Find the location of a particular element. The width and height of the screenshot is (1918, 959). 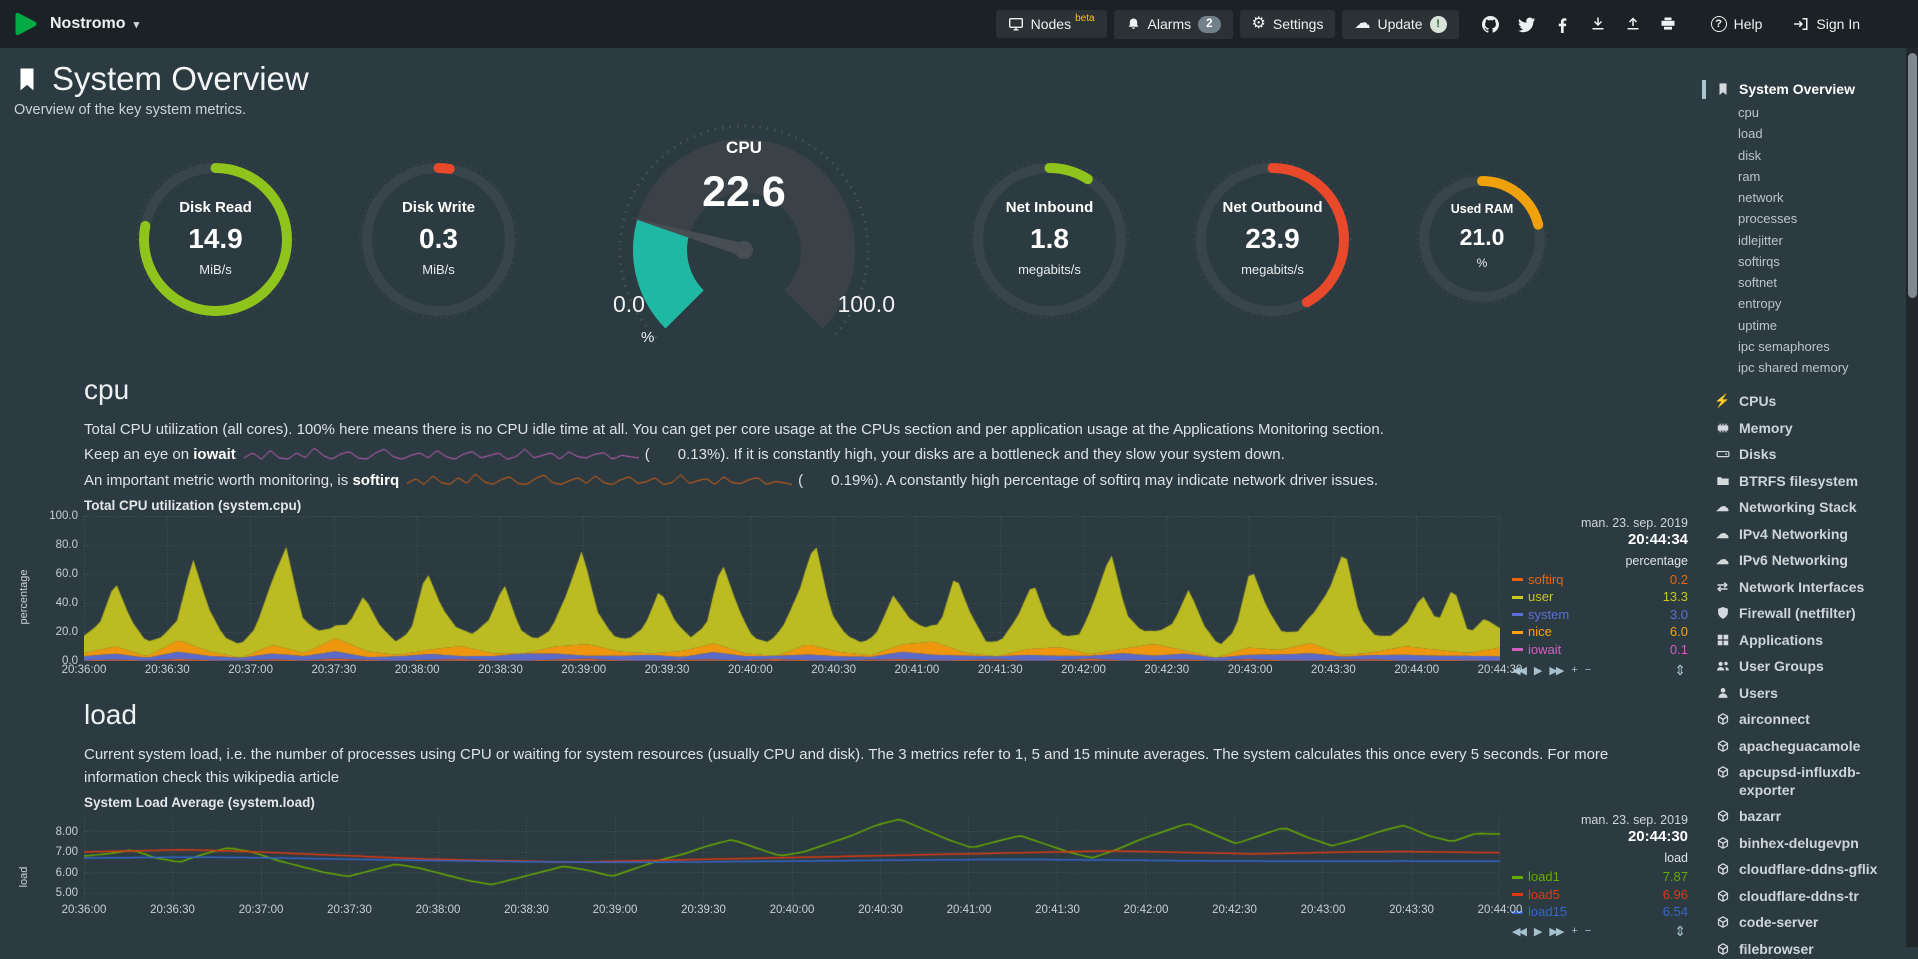

legend-row-iowait: iowait 0.1 is located at coordinates (1600, 650).